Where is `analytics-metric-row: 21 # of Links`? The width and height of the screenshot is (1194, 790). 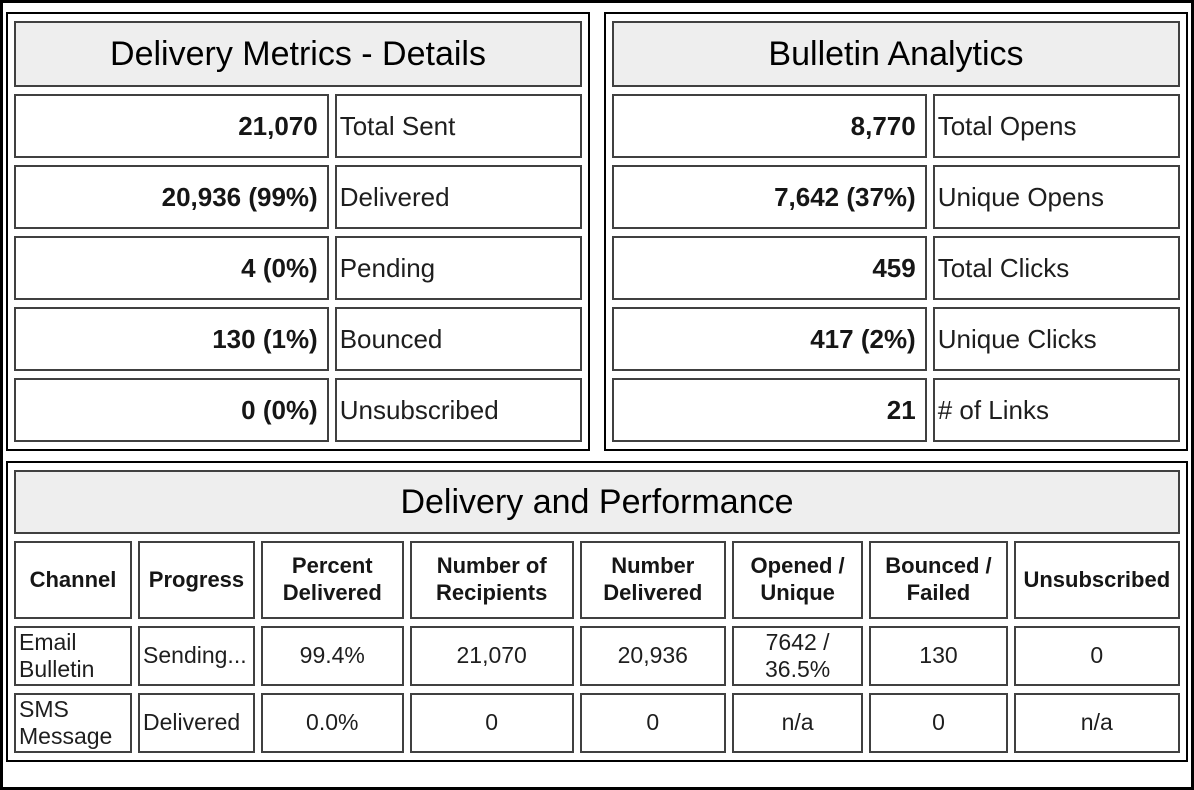
analytics-metric-row: 21 # of Links is located at coordinates (896, 410).